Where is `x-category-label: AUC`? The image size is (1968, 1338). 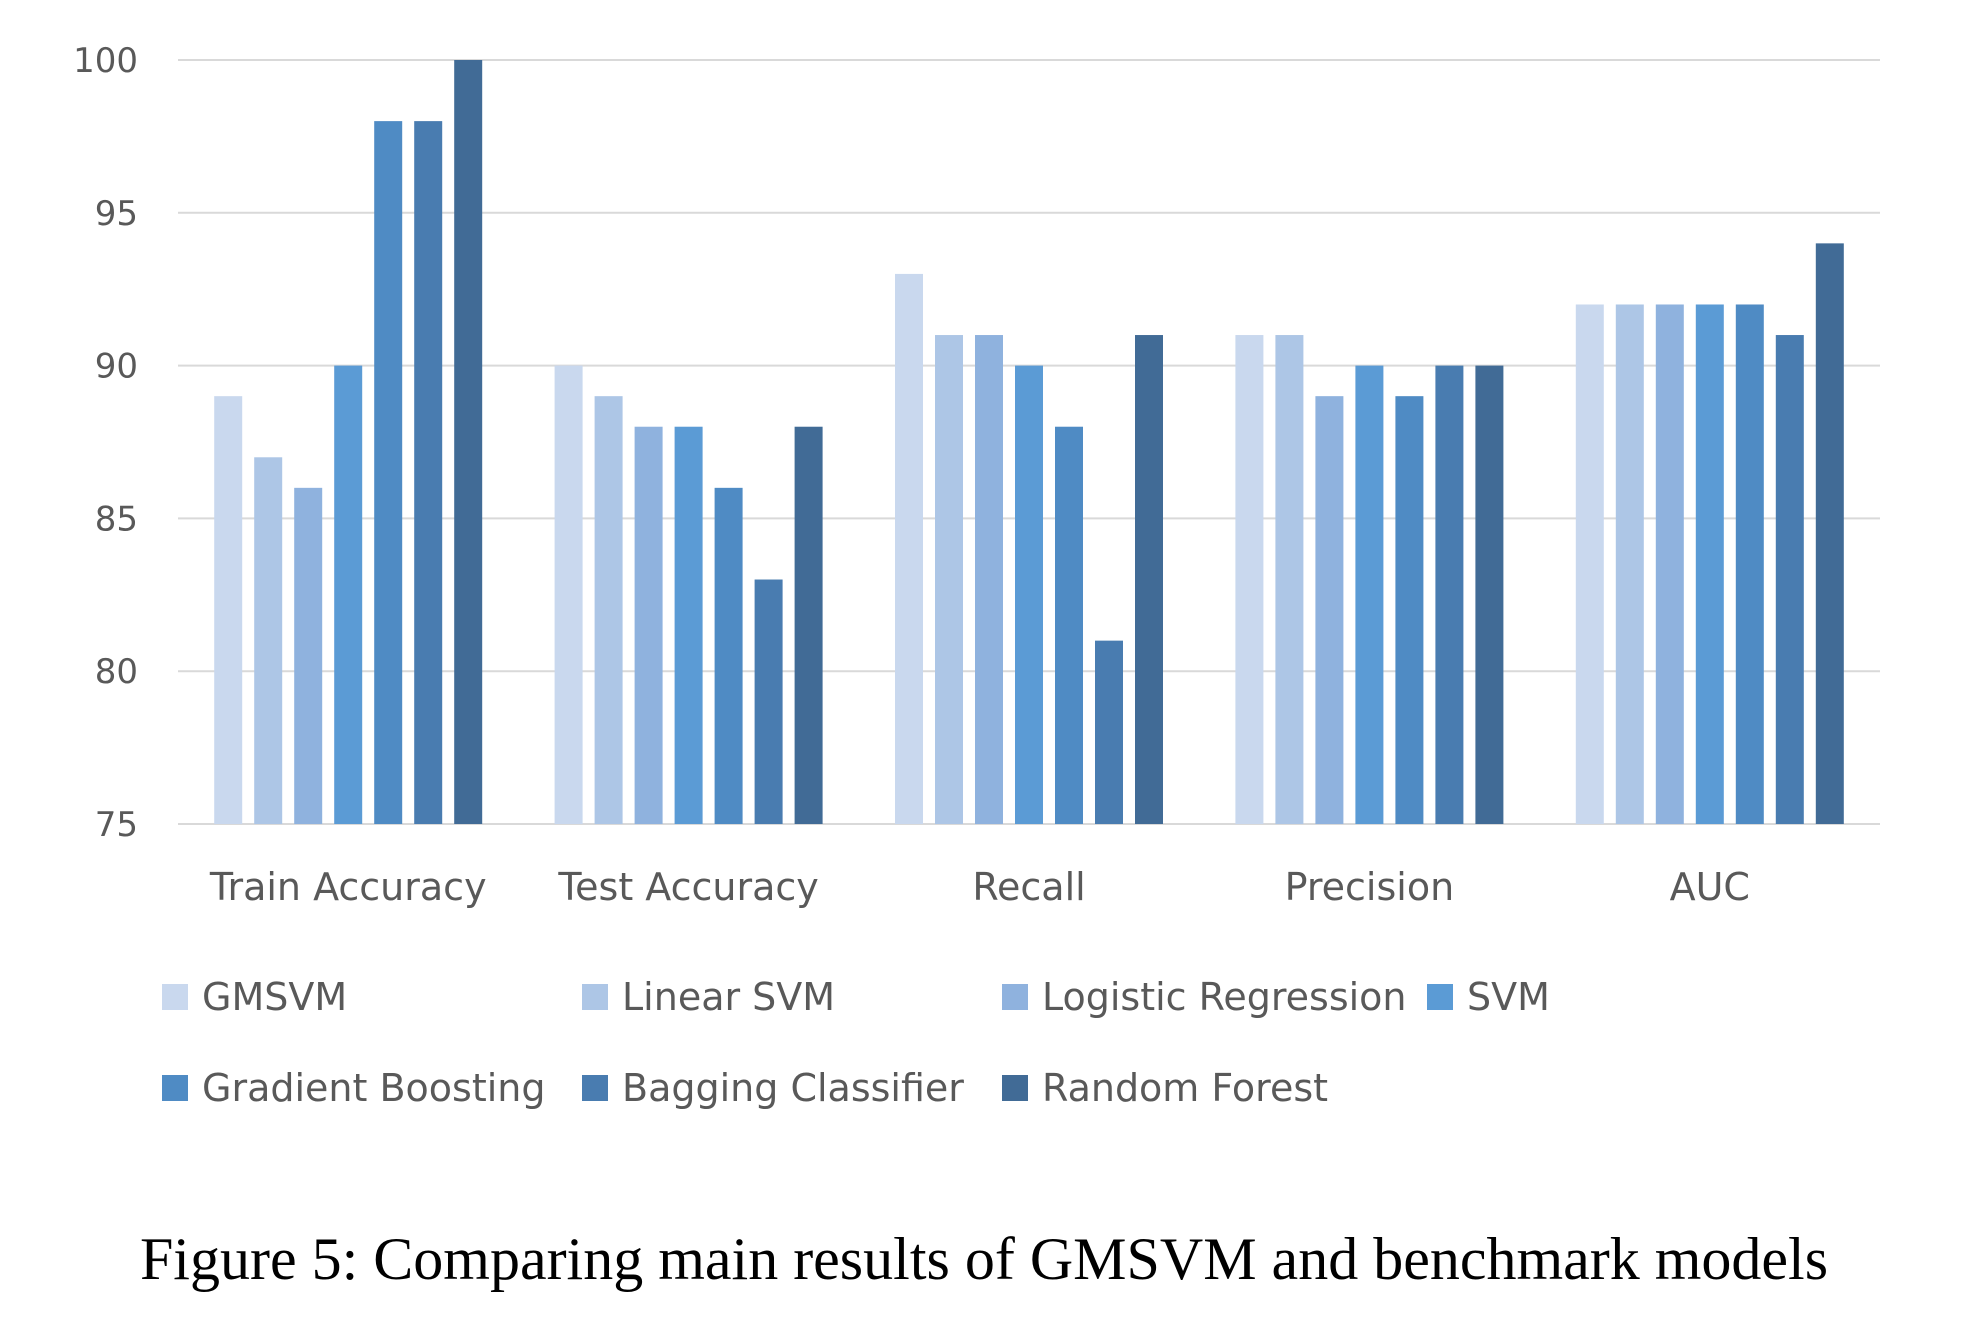 x-category-label: AUC is located at coordinates (1710, 887).